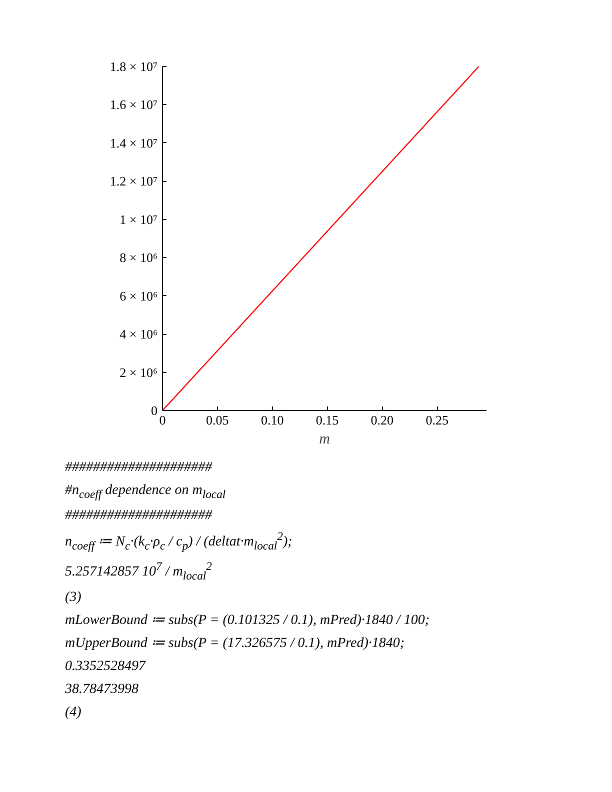  Describe the element at coordinates (178, 541) in the screenshot. I see `text: n$_{coeff}$ ≔ N$_{c}$·(k$_{c}$·ρ$_{c}$ / c$_{p}$) / (deltat·m$_{local}$$^{2}$);` at that location.